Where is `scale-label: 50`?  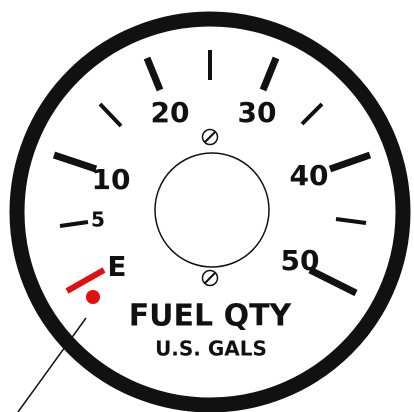
scale-label: 50 is located at coordinates (300, 260).